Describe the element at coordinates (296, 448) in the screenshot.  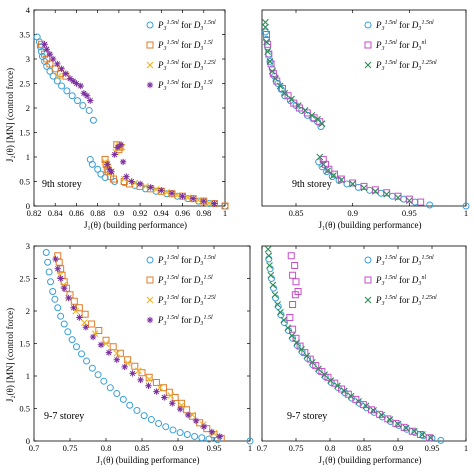
I see `x-tick-label: 0.75` at that location.